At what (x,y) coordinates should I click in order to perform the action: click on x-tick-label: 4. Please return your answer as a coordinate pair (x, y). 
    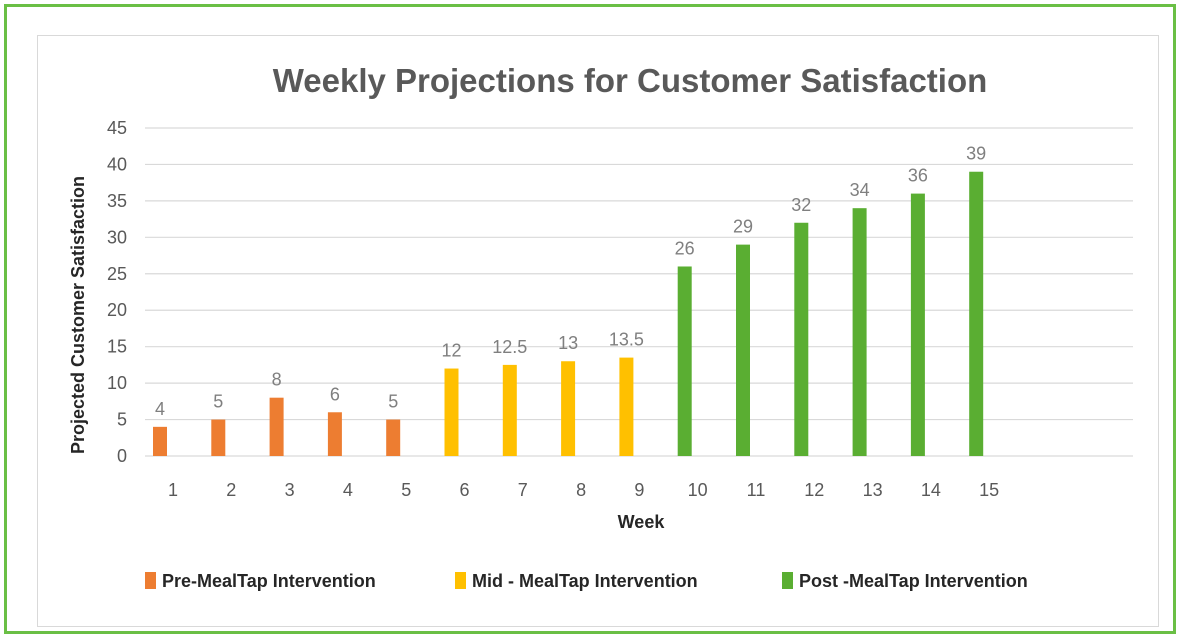
    Looking at the image, I should click on (348, 490).